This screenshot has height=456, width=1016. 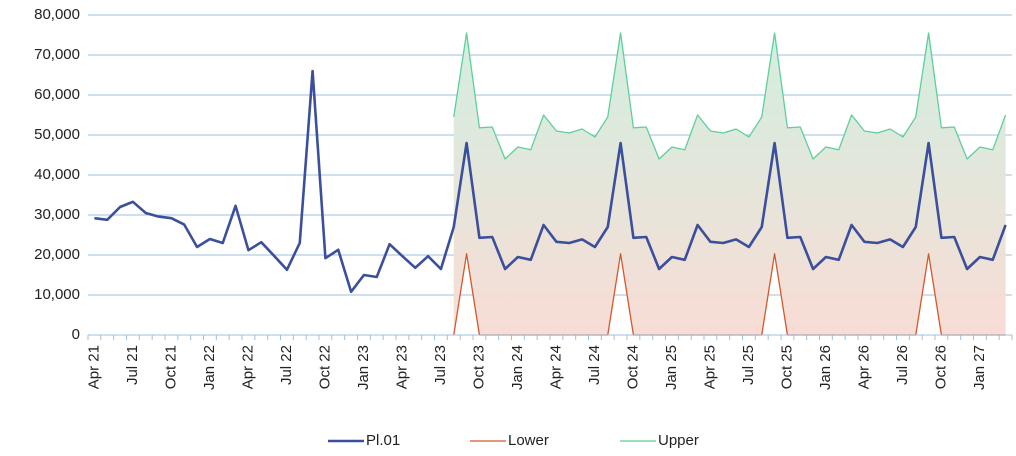 What do you see at coordinates (786, 367) in the screenshot?
I see `x-tick-label: Oct 25` at bounding box center [786, 367].